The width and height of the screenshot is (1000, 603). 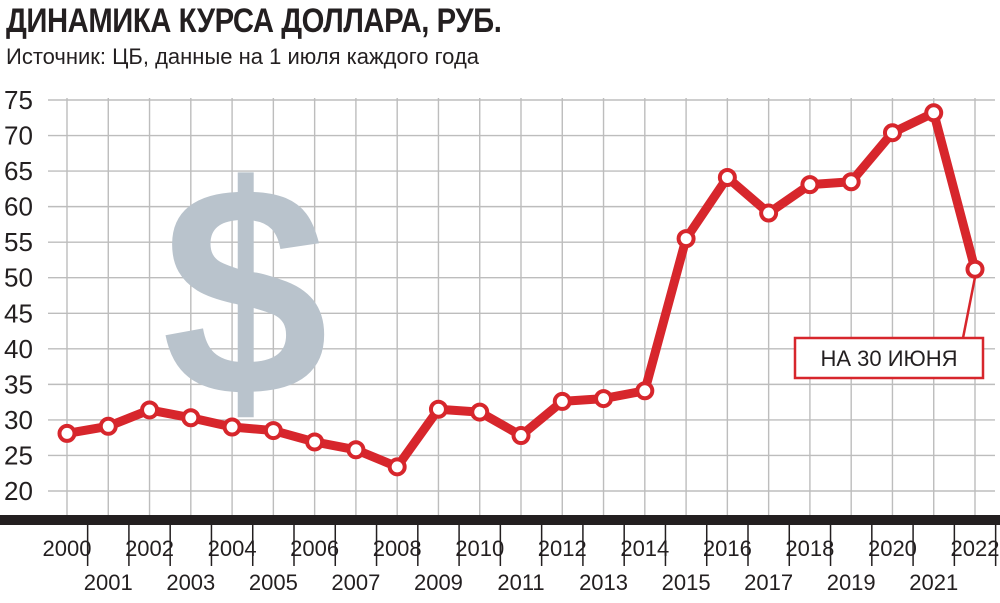 I want to click on chart-title: ДИНАМИКА КУРСА ДОЛЛАРА, РУБ., so click(x=254, y=21).